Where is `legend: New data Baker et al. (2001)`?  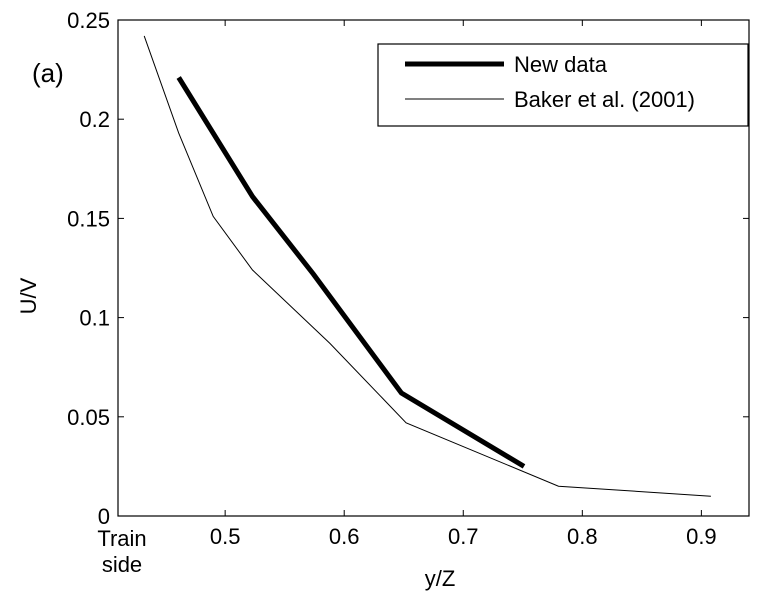
legend: New data Baker et al. (2001) is located at coordinates (563, 85).